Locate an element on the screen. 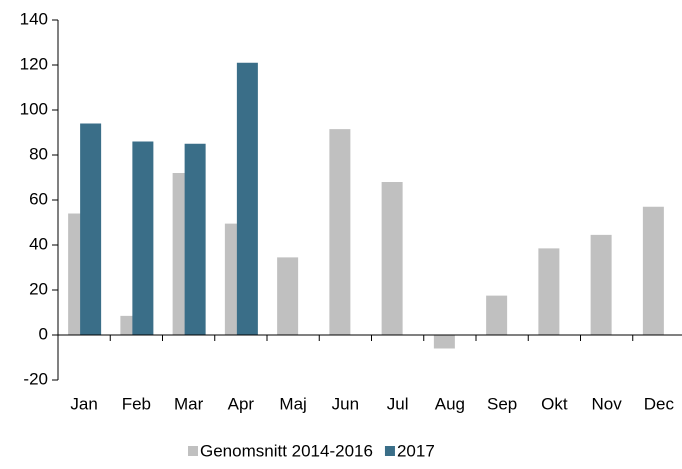  y-tick-label: 60 is located at coordinates (38, 198).